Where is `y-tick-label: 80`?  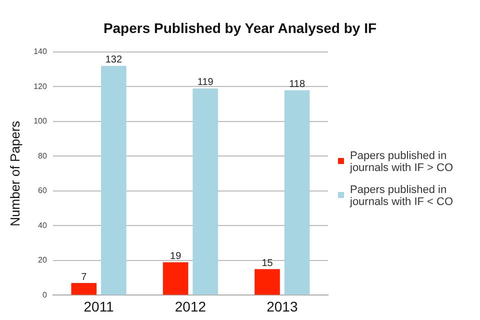
y-tick-label: 80 is located at coordinates (43, 155).